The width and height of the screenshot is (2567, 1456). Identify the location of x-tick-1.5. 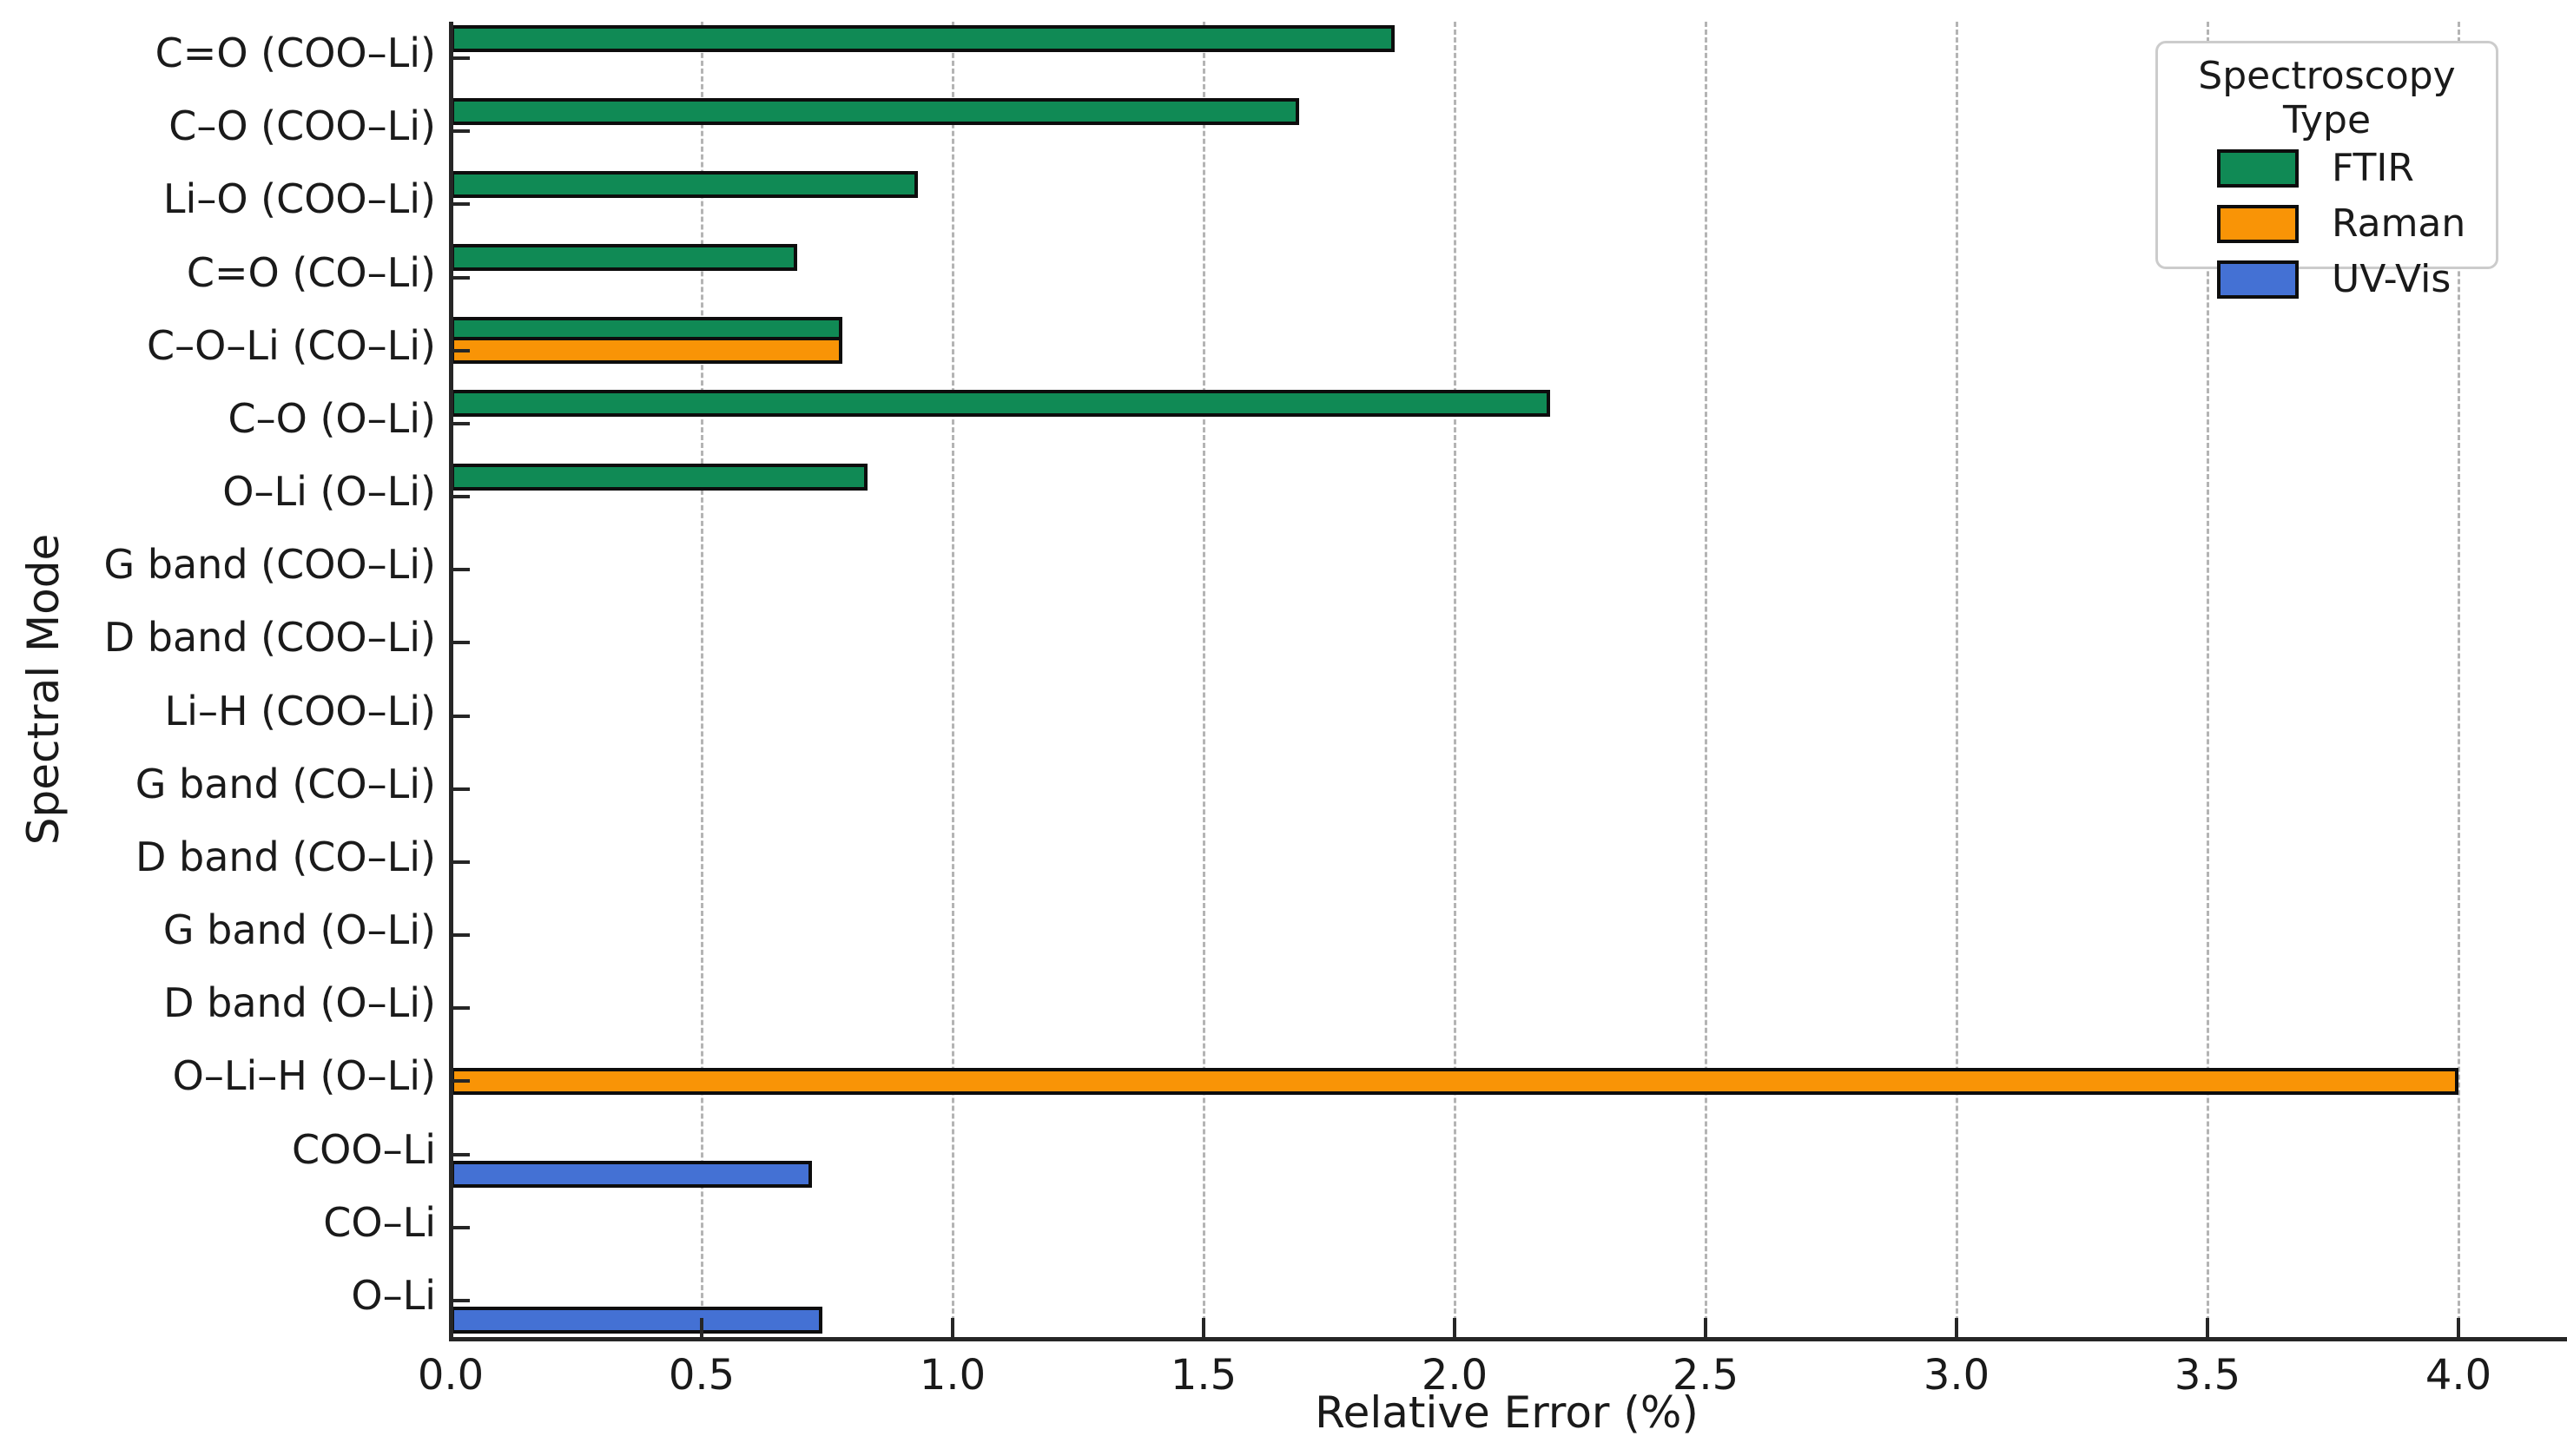
(1203, 1327).